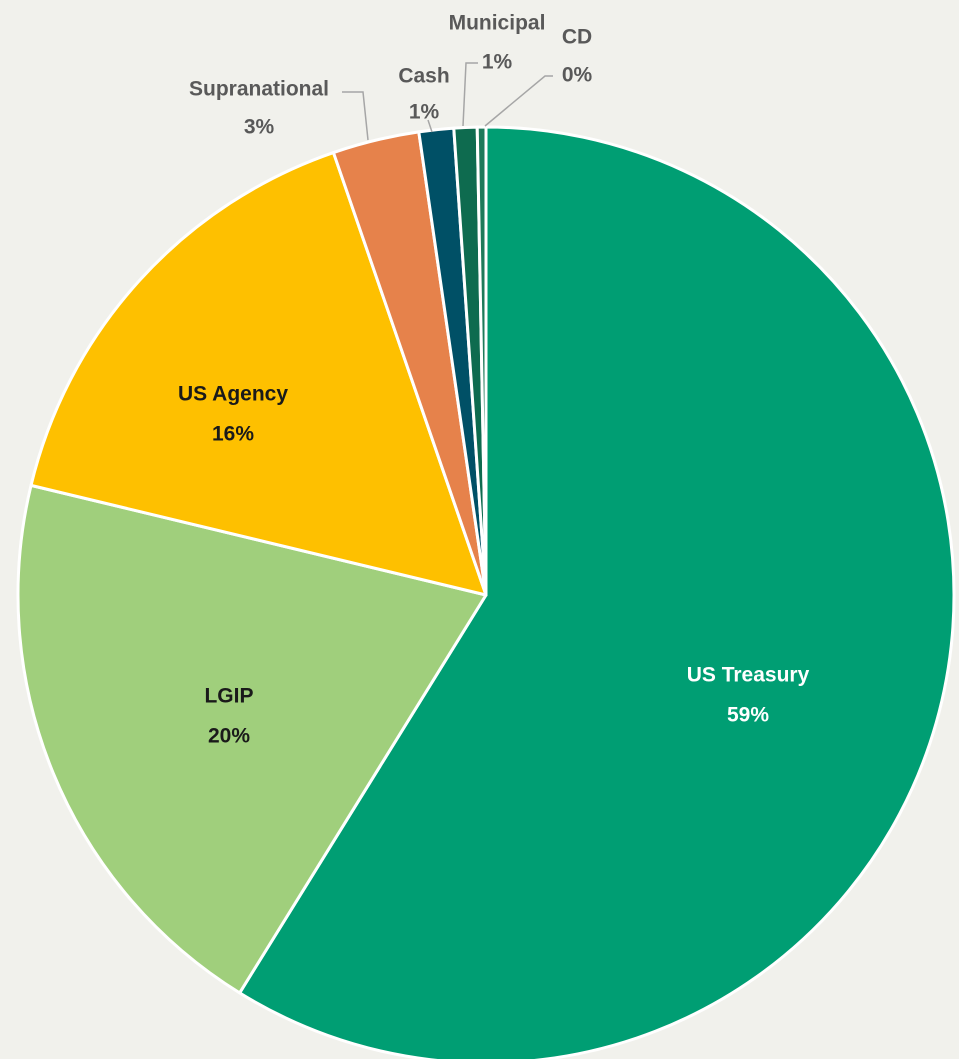 The image size is (959, 1059). I want to click on slice-value-label-us-agency: 16%, so click(233, 434).